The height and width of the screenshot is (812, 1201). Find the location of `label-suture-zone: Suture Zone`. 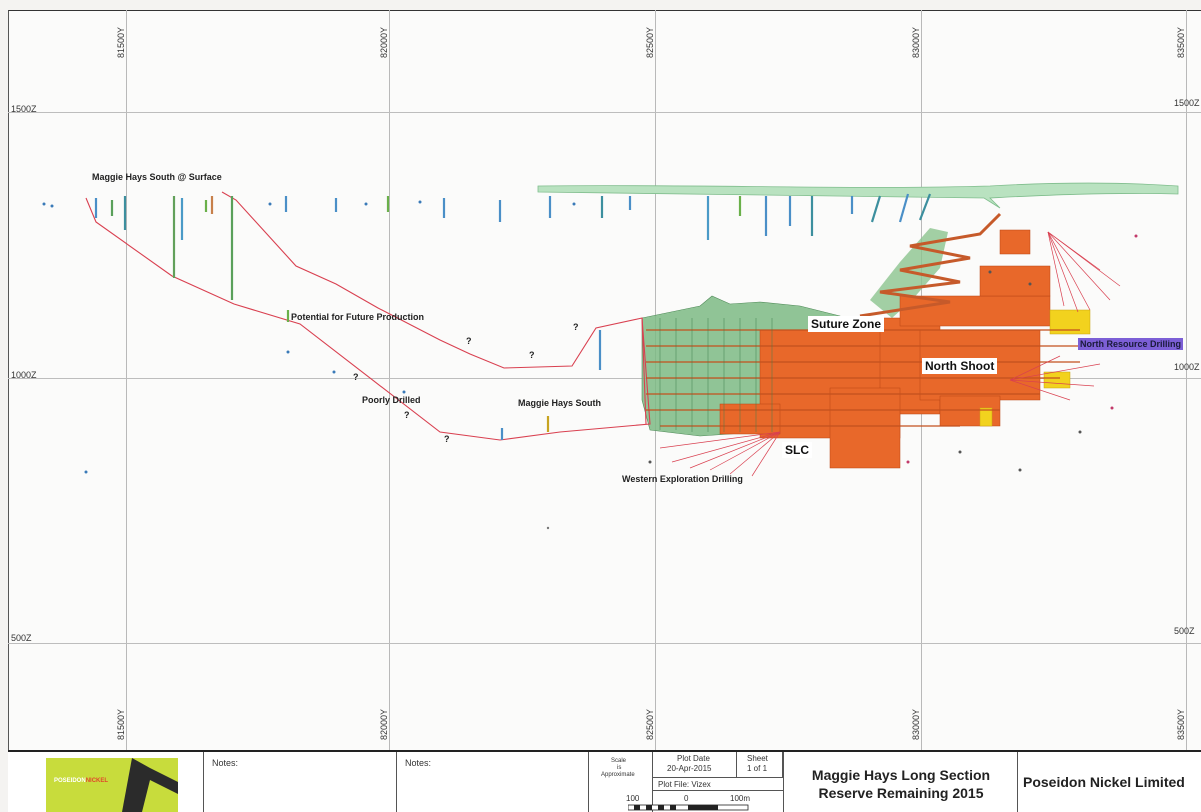

label-suture-zone: Suture Zone is located at coordinates (846, 324).